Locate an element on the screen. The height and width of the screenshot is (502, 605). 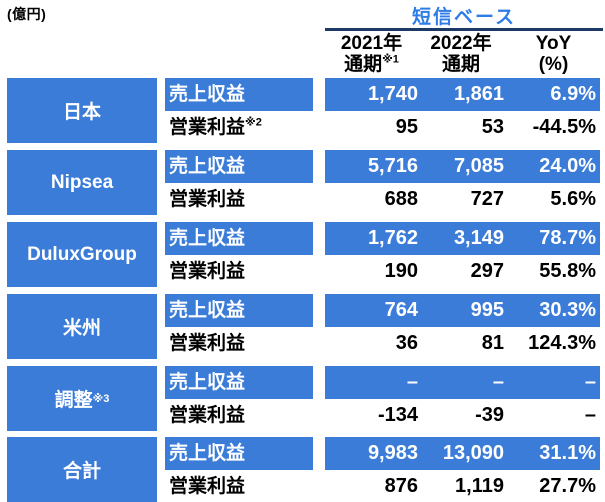
value-cell: 190 is located at coordinates (401, 271).